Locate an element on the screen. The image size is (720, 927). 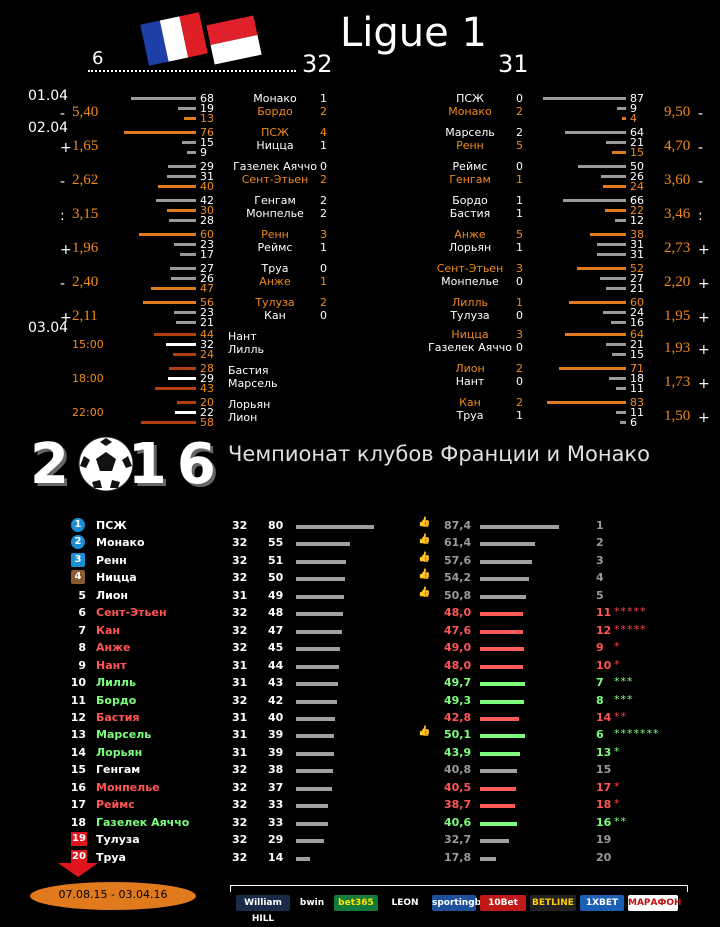
position: 9 is located at coordinates (82, 665).